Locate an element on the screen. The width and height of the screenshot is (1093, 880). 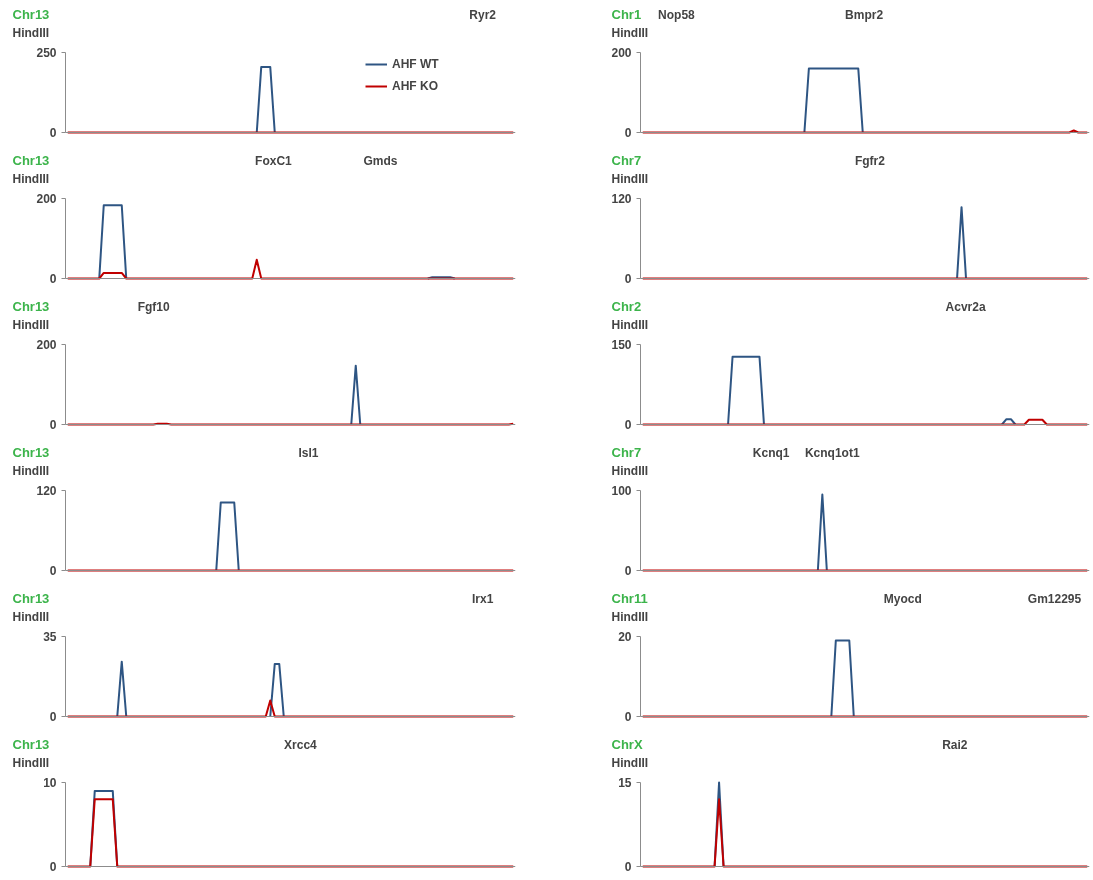
text: Fgf10 is located at coordinates (154, 306).